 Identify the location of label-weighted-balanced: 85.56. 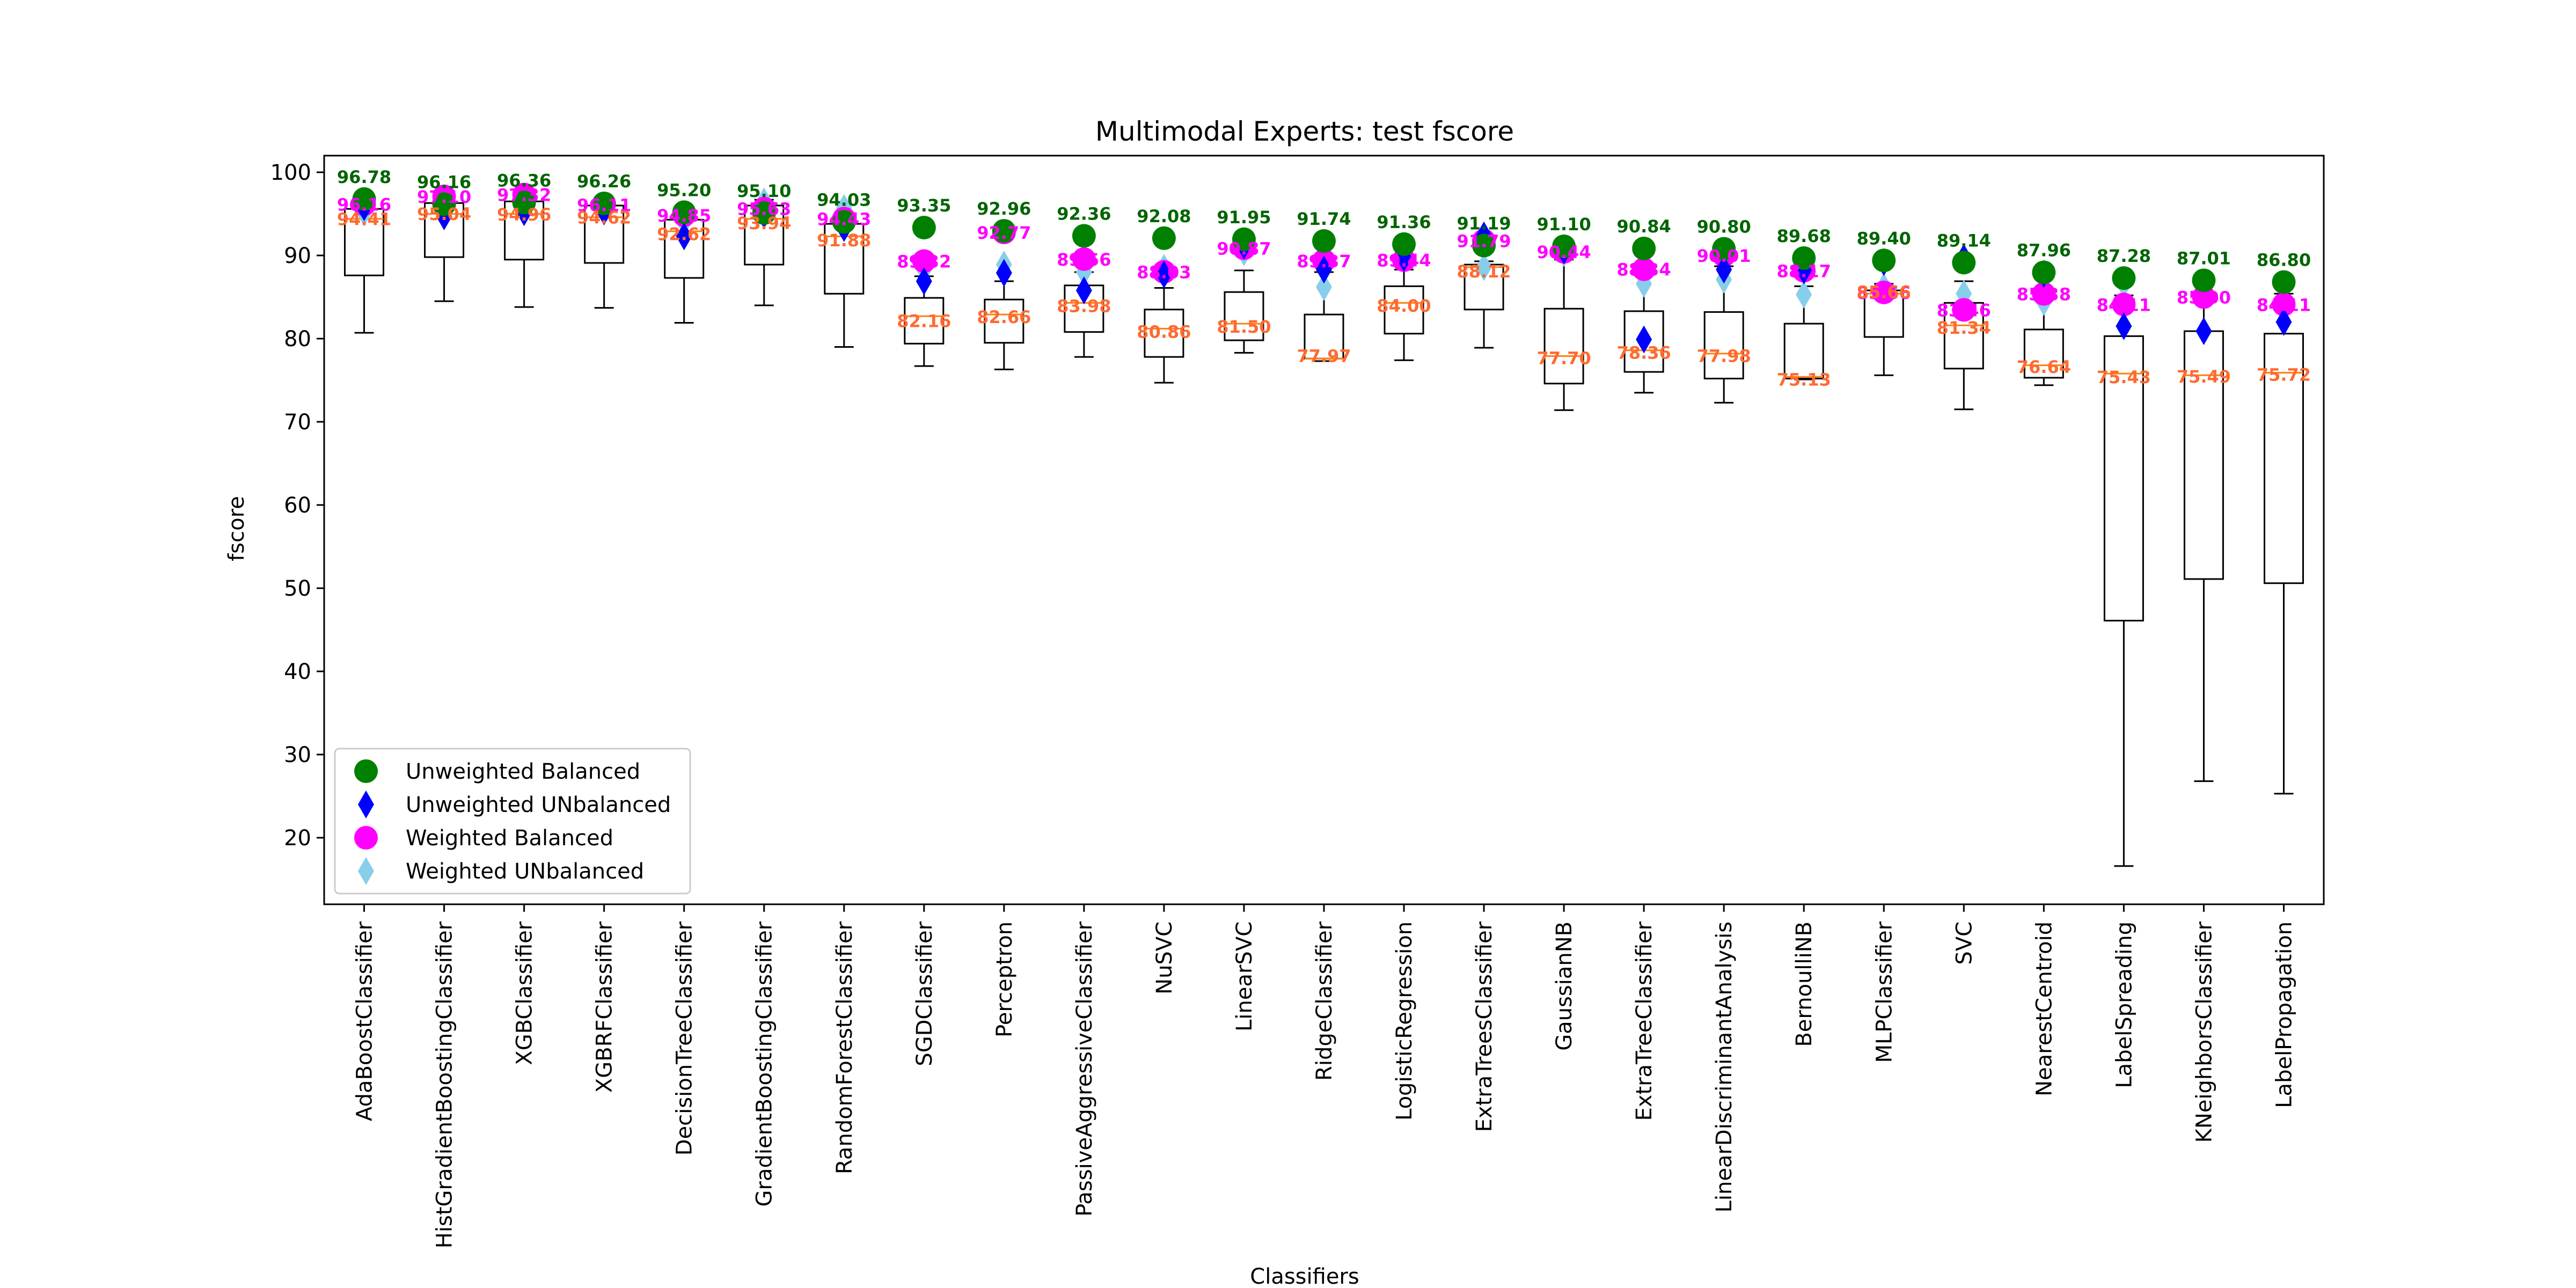
(1884, 293).